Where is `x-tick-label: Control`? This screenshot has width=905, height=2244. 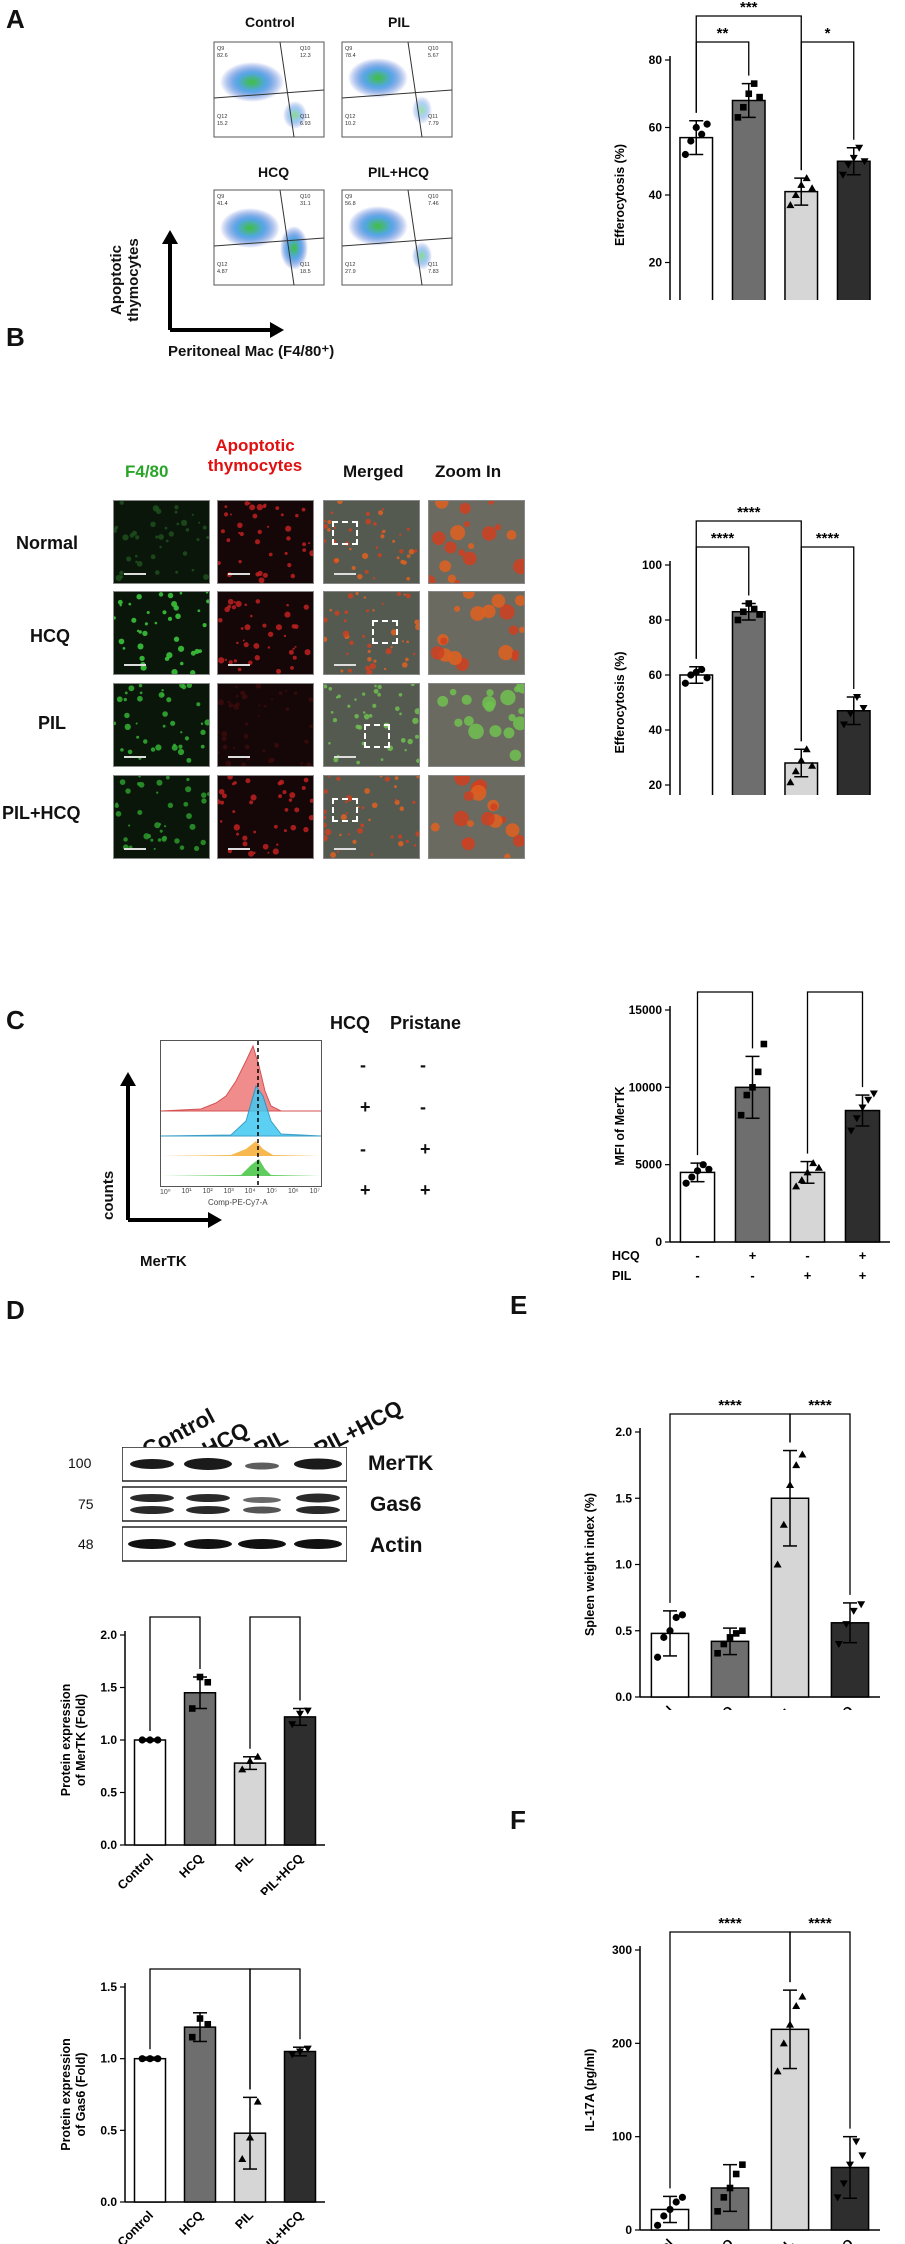
x-tick-label: Control is located at coordinates (655, 1706).